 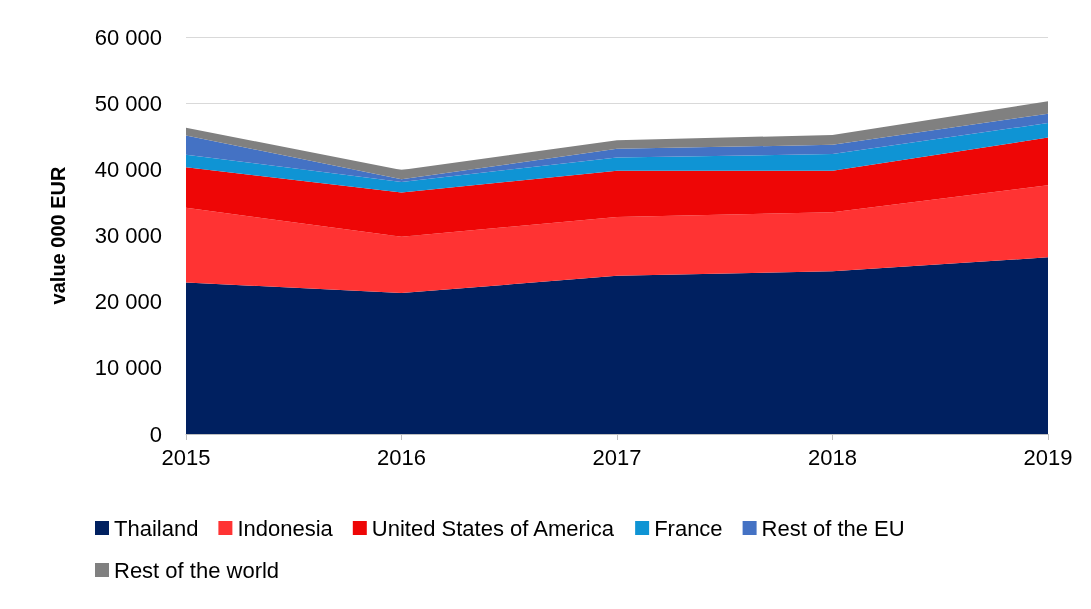 I want to click on y-tick-label: 40 000, so click(x=128, y=169).